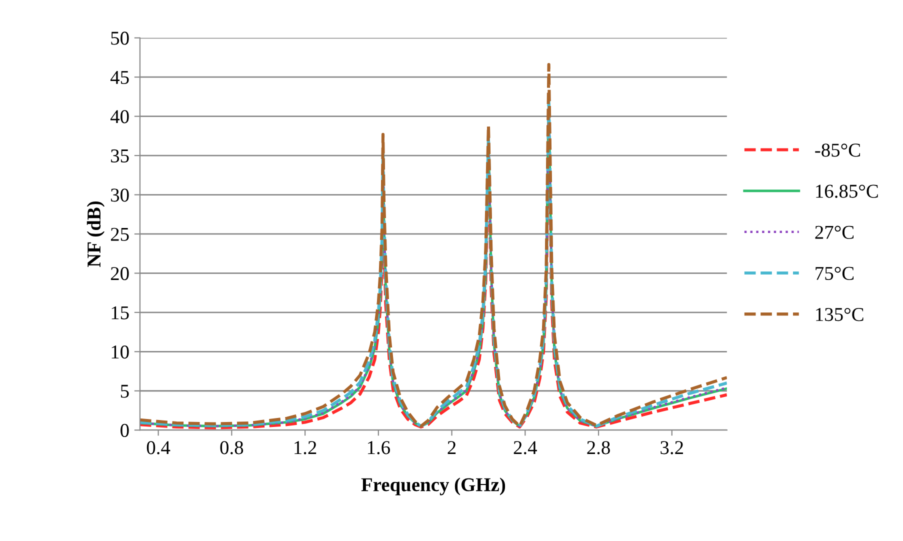 The image size is (903, 541). I want to click on legend-label: -85°C, so click(837, 150).